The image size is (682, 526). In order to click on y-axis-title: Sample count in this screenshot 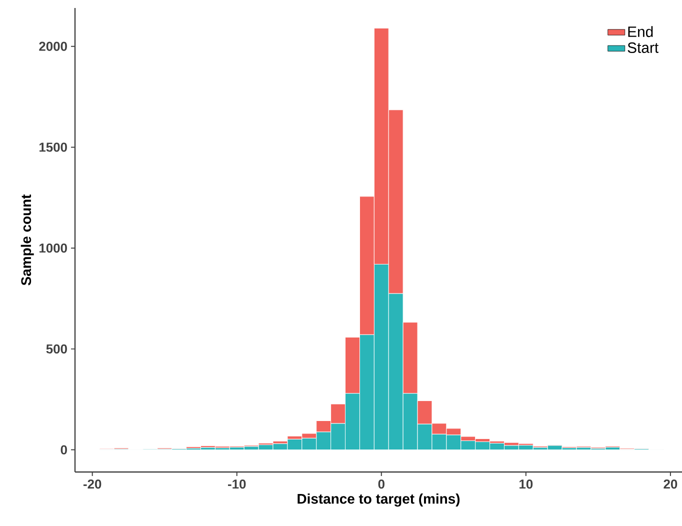, I will do `click(27, 240)`.